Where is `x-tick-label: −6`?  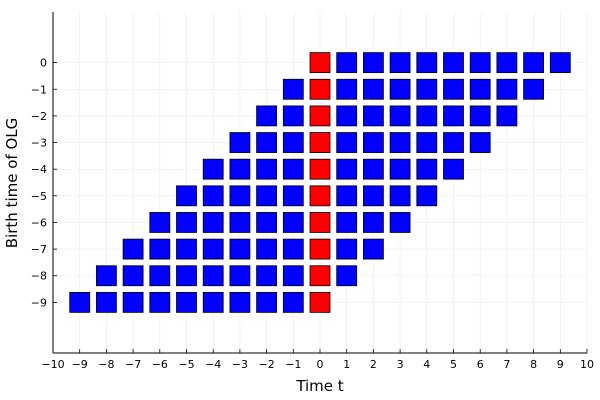
x-tick-label: −6 is located at coordinates (160, 364).